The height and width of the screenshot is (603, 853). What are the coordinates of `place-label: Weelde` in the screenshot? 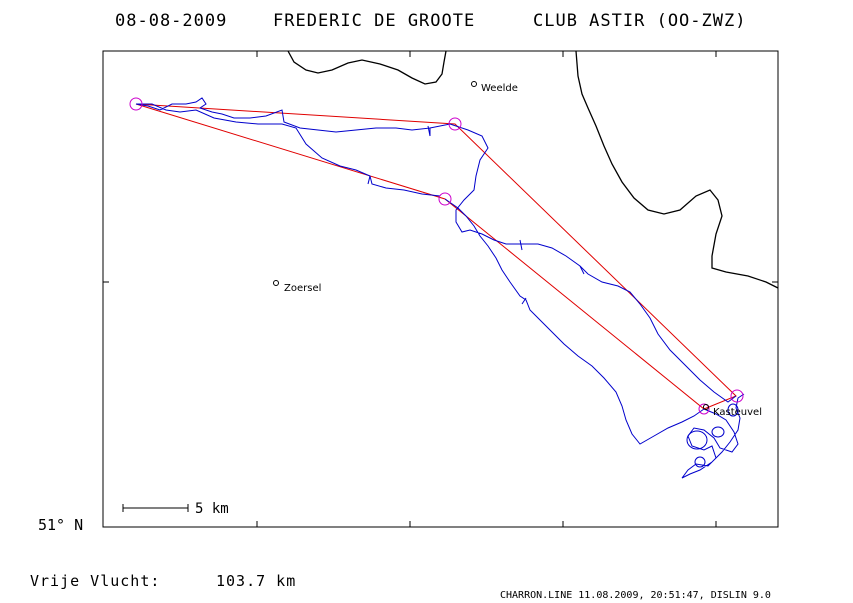 It's located at (499, 88).